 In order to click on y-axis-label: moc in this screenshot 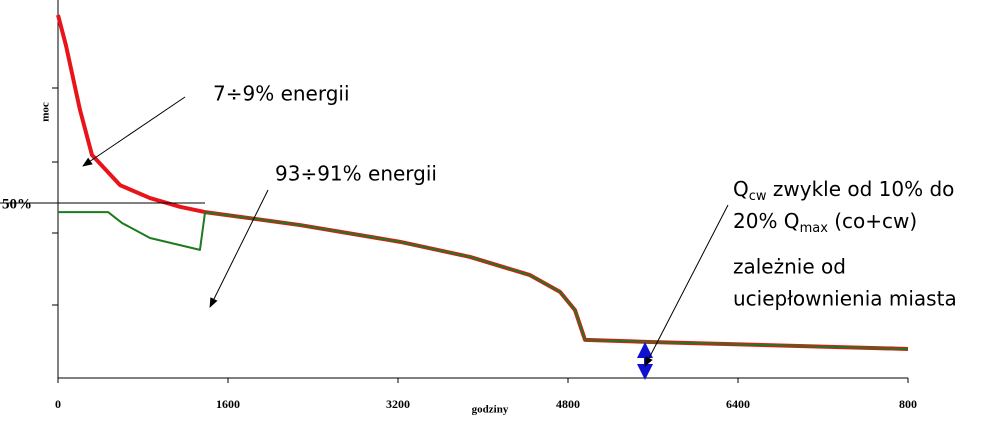, I will do `click(46, 112)`.